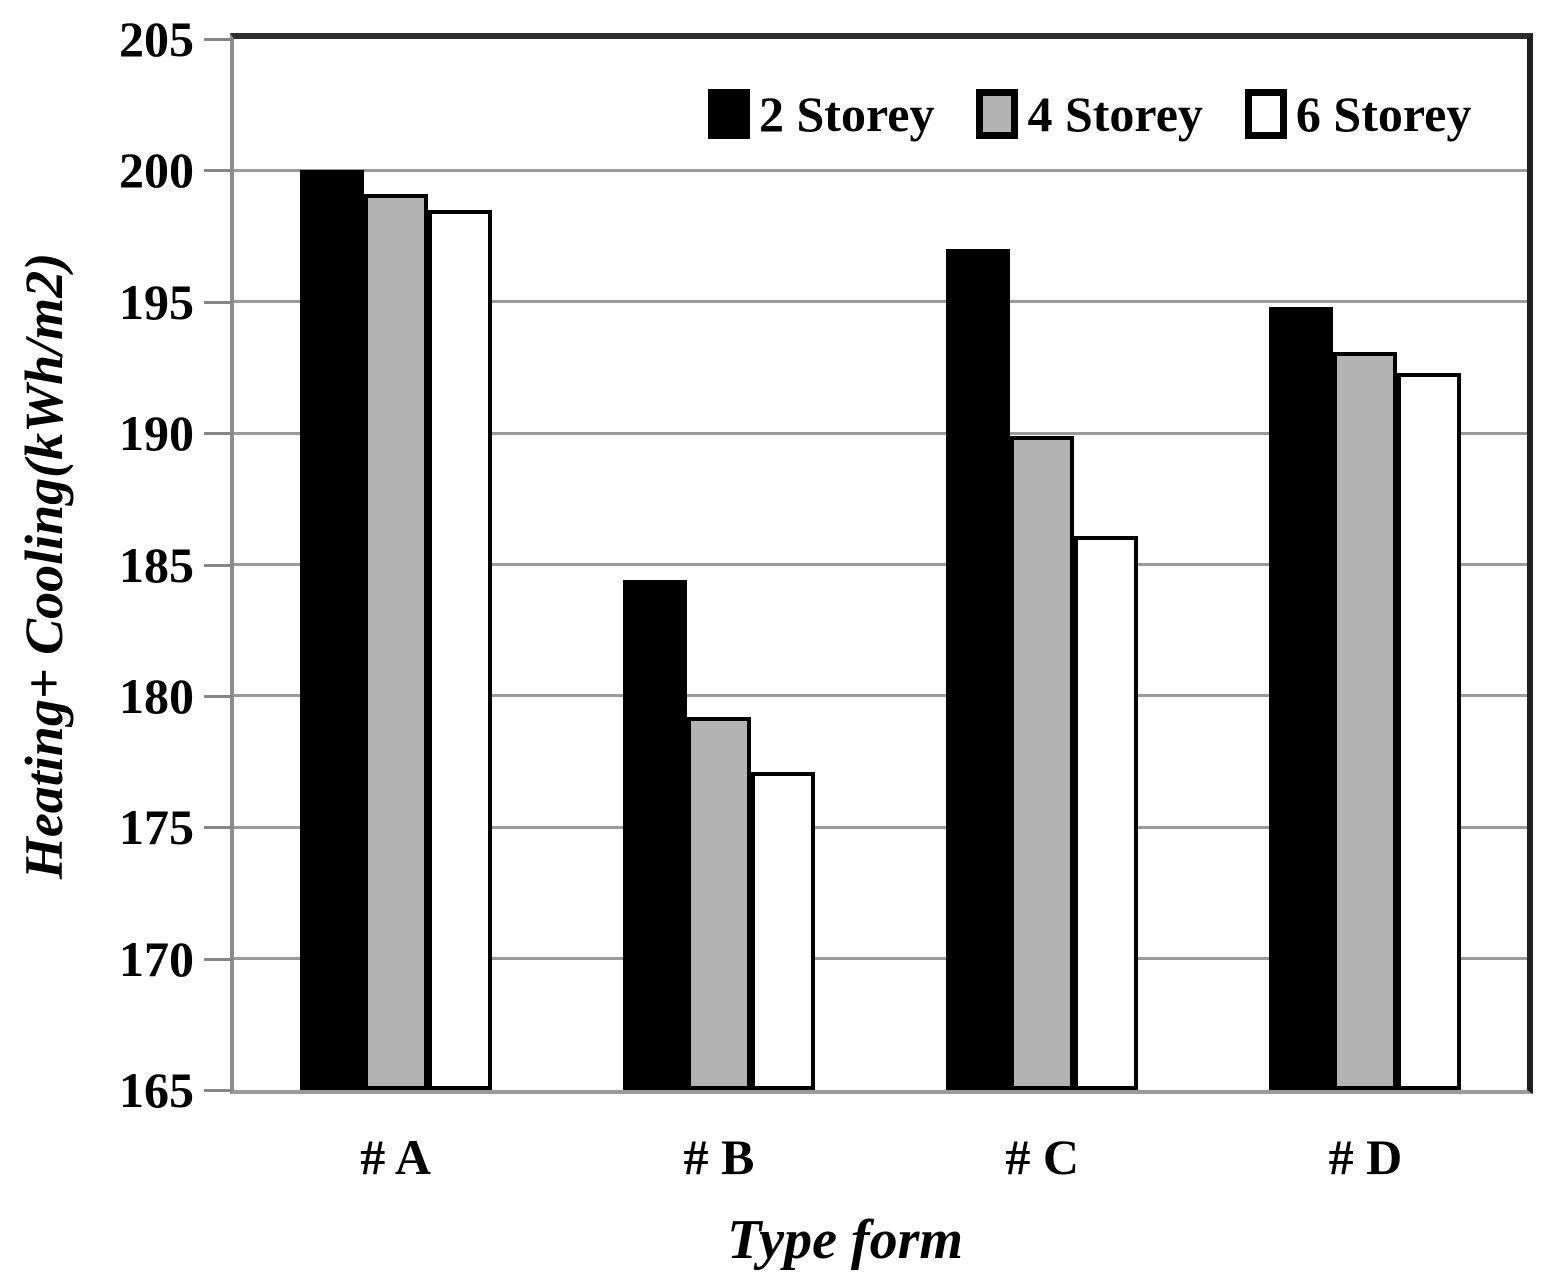  Describe the element at coordinates (1429, 731) in the screenshot. I see `bar-d-6-storey` at that location.